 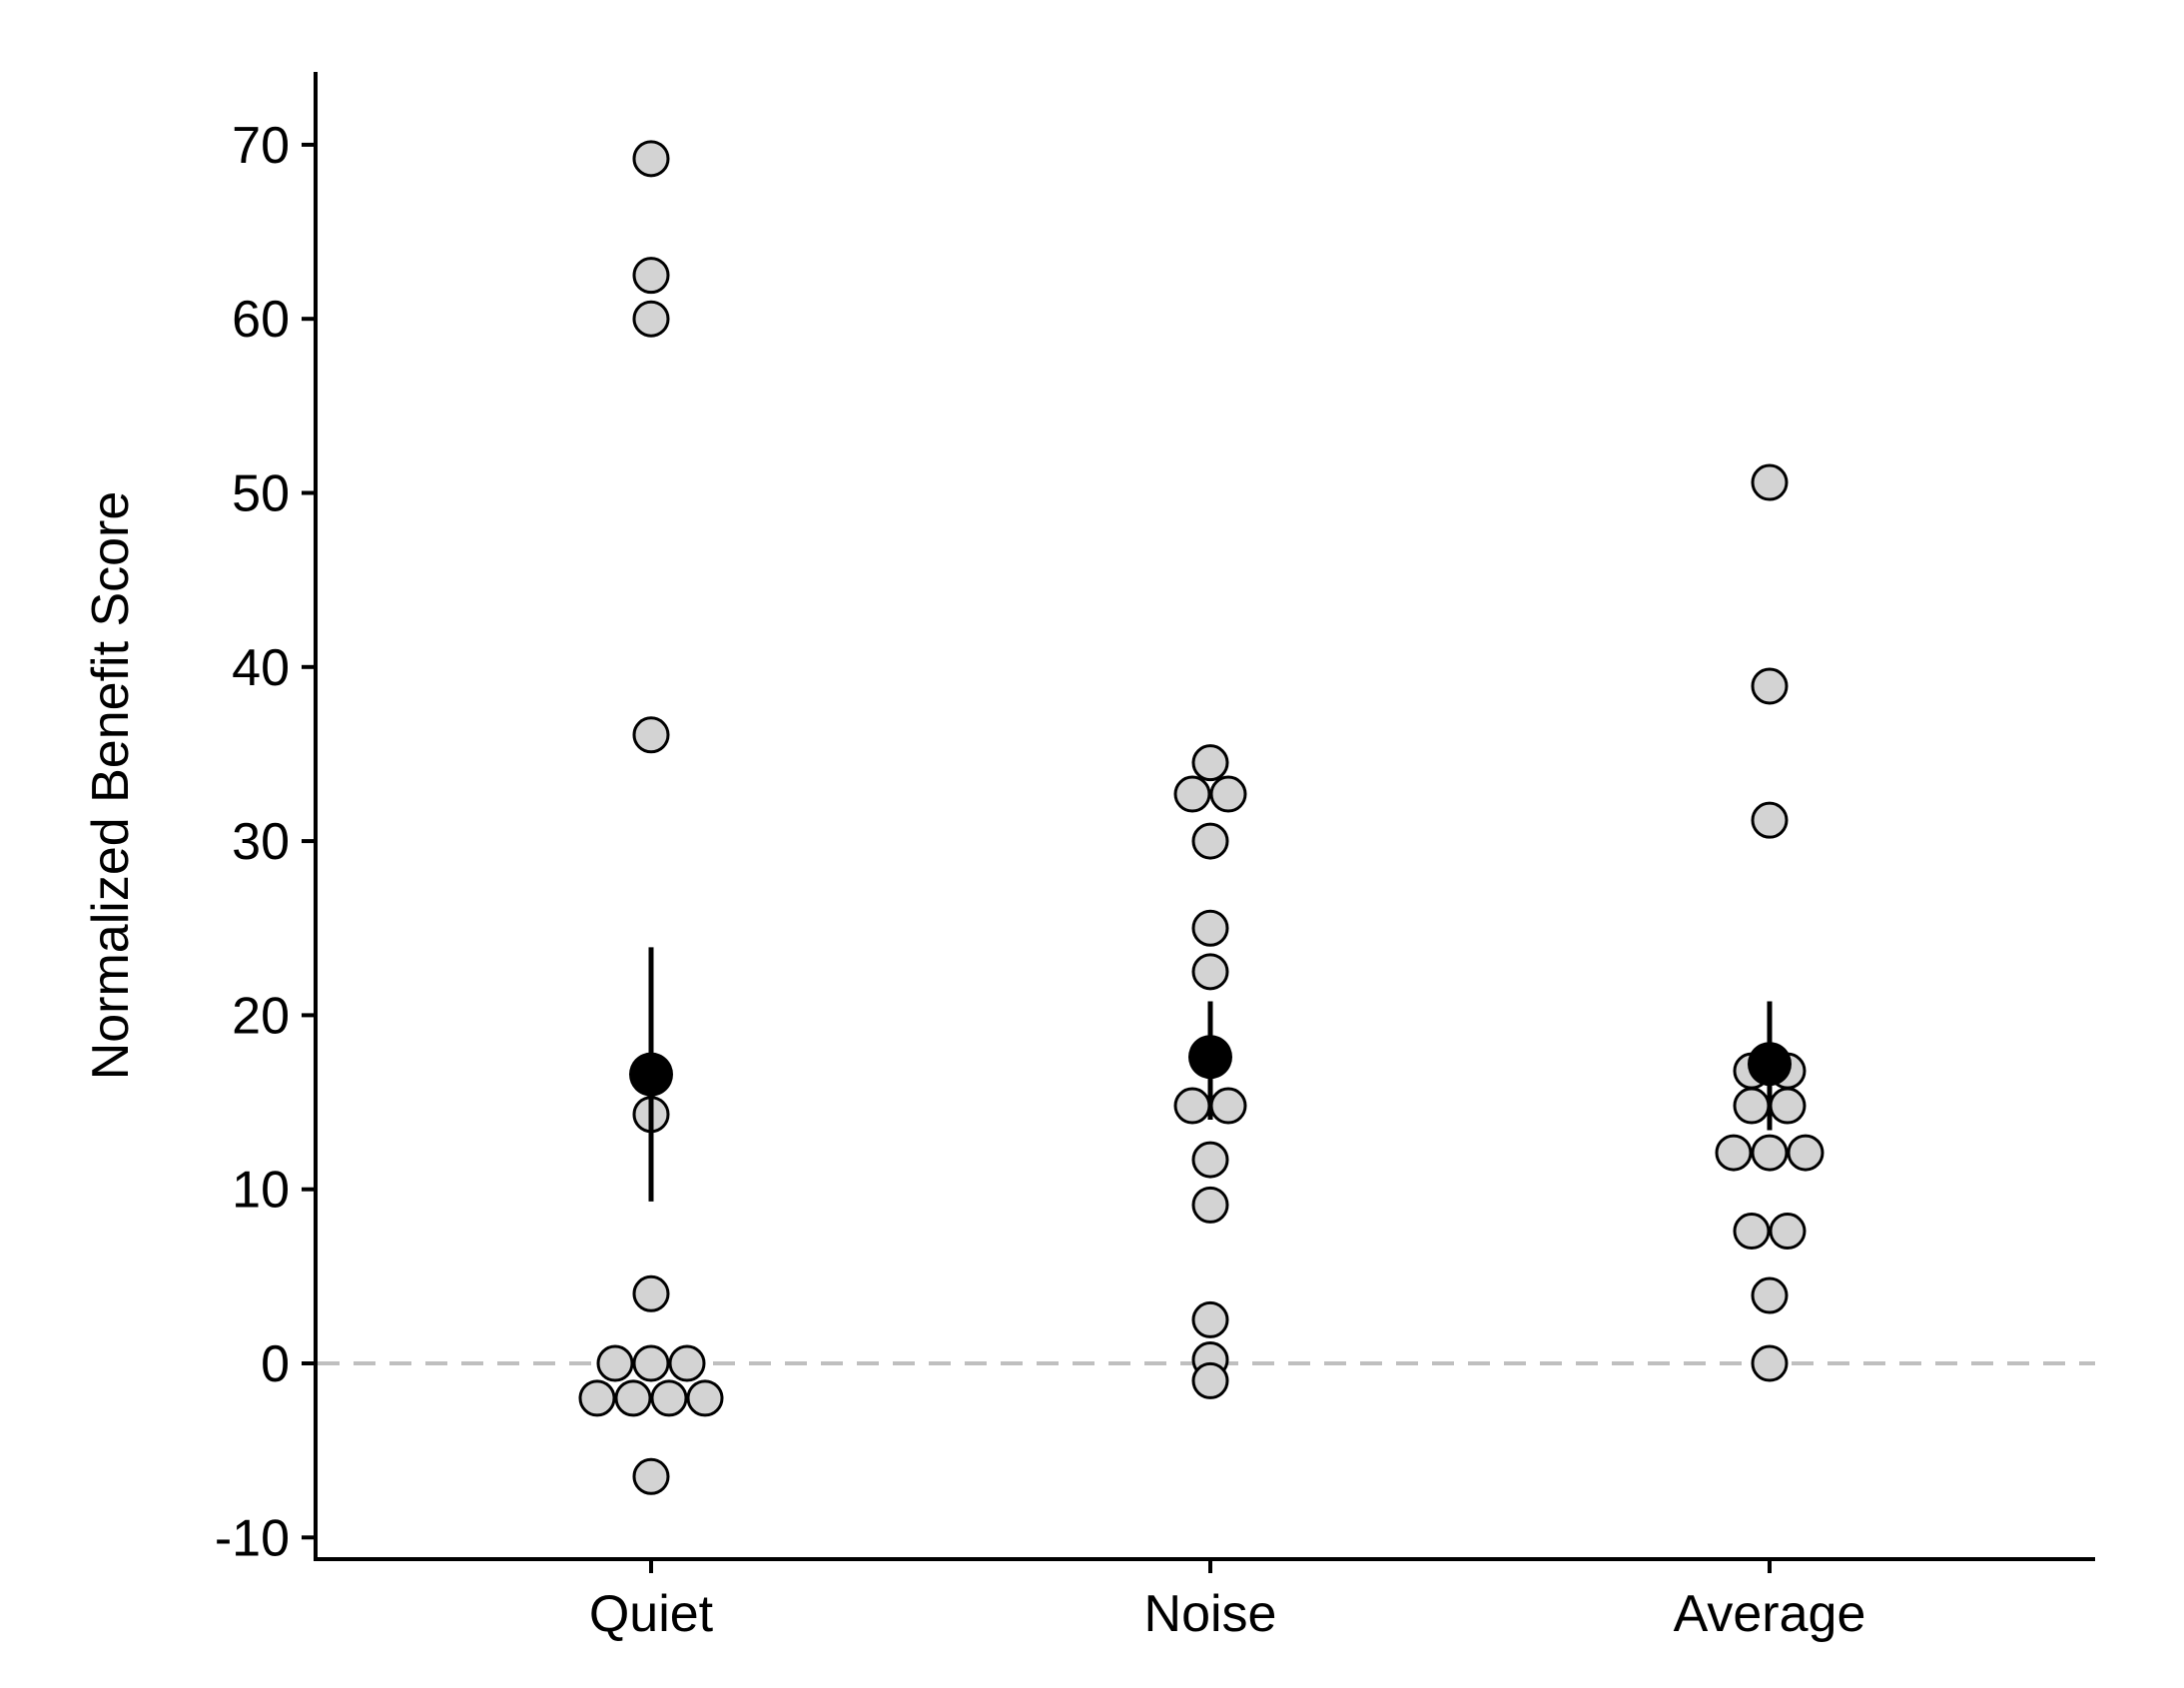 What do you see at coordinates (261, 668) in the screenshot?
I see `y-tick-label: 40` at bounding box center [261, 668].